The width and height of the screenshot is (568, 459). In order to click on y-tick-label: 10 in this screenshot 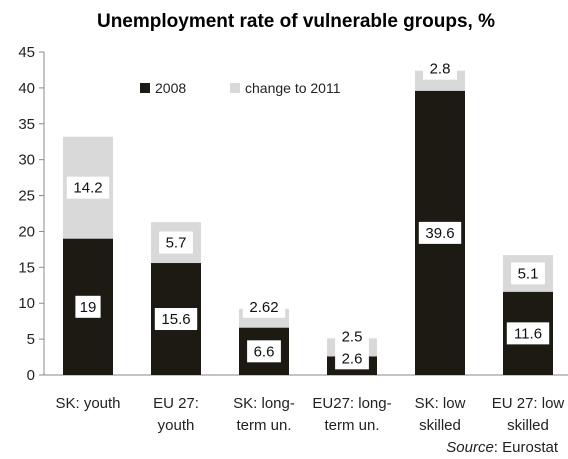, I will do `click(26, 303)`.